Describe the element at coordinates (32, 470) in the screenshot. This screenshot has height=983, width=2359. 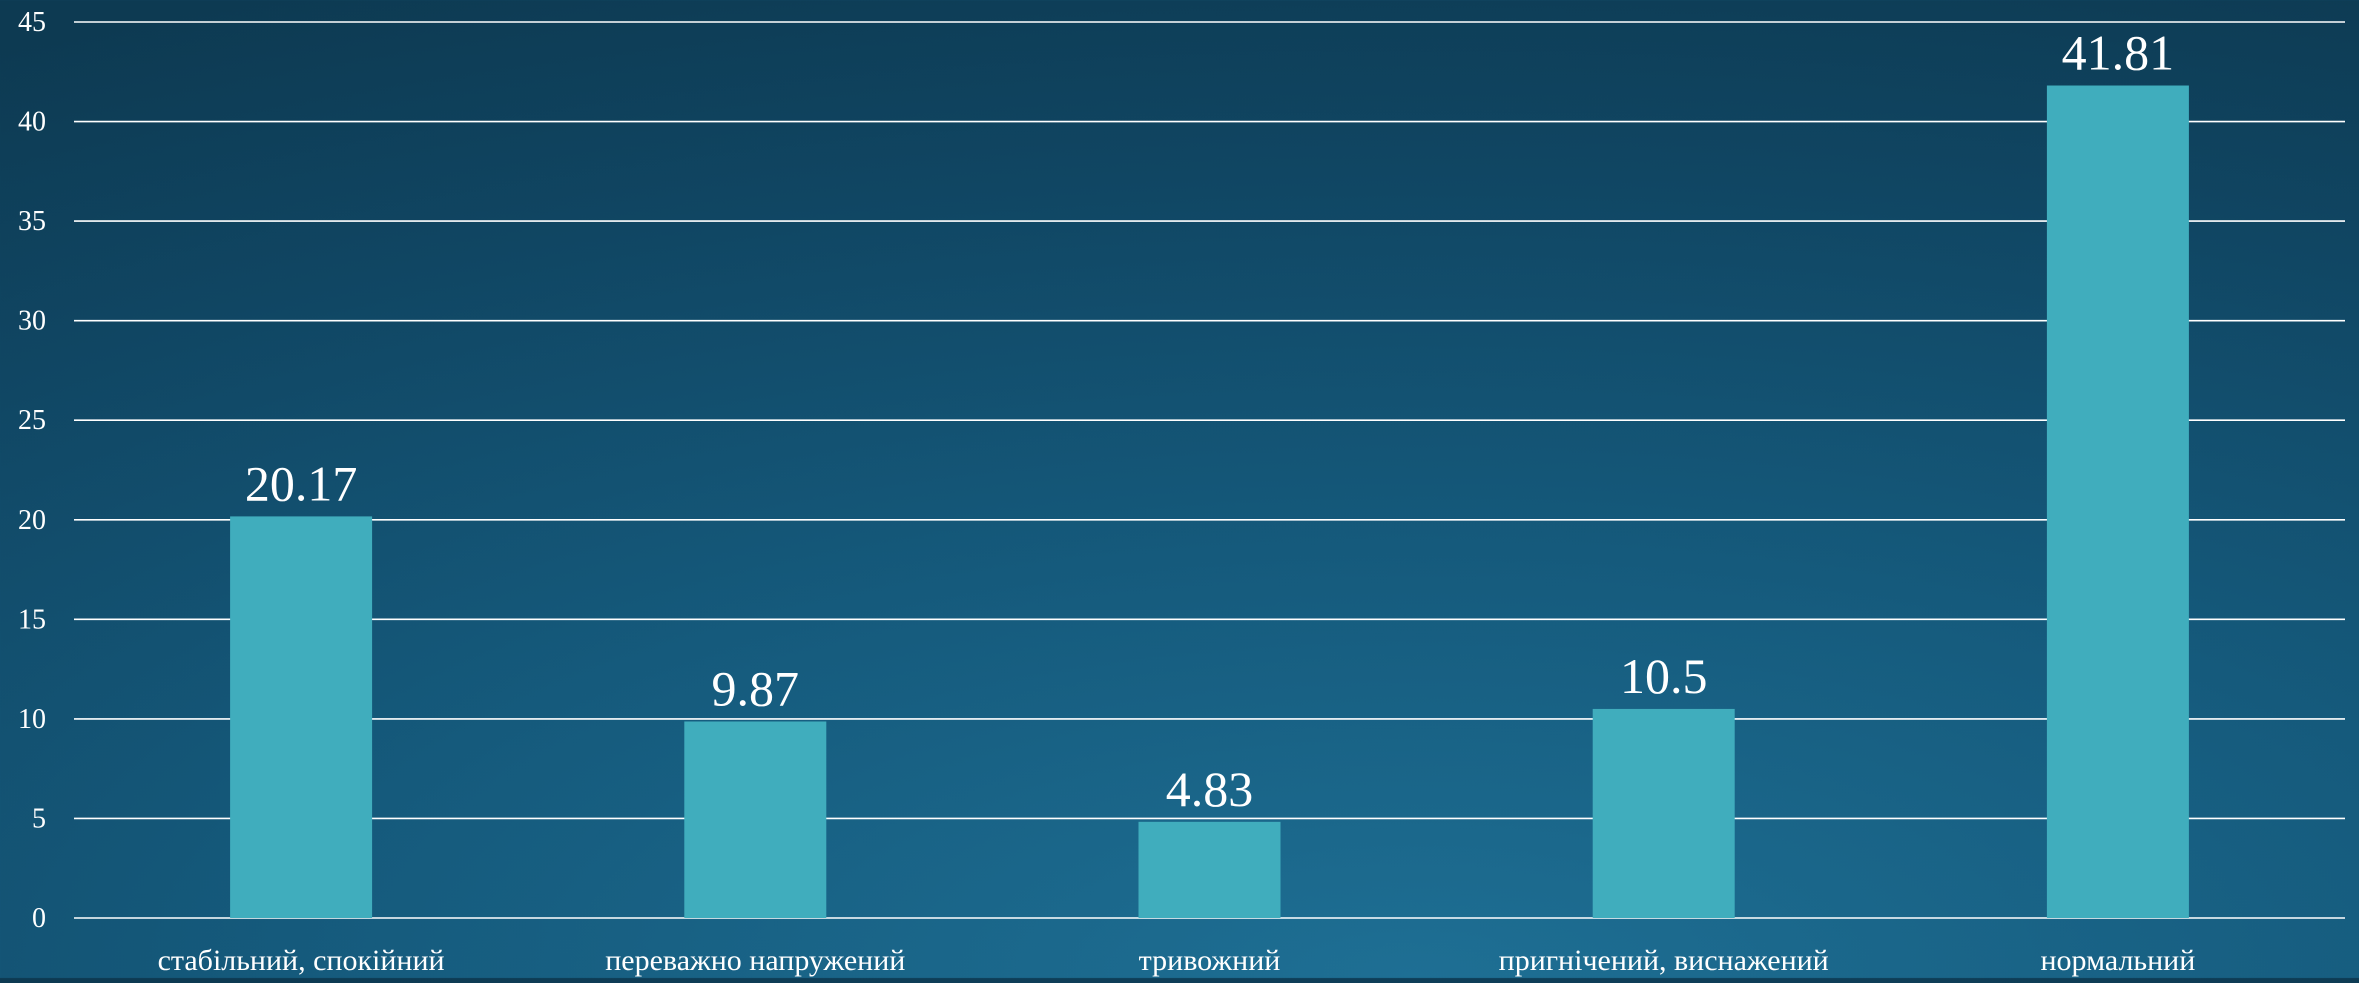
I see `y-axis-ticks: 0 5 10 15 20 25 30 35 40 45` at that location.